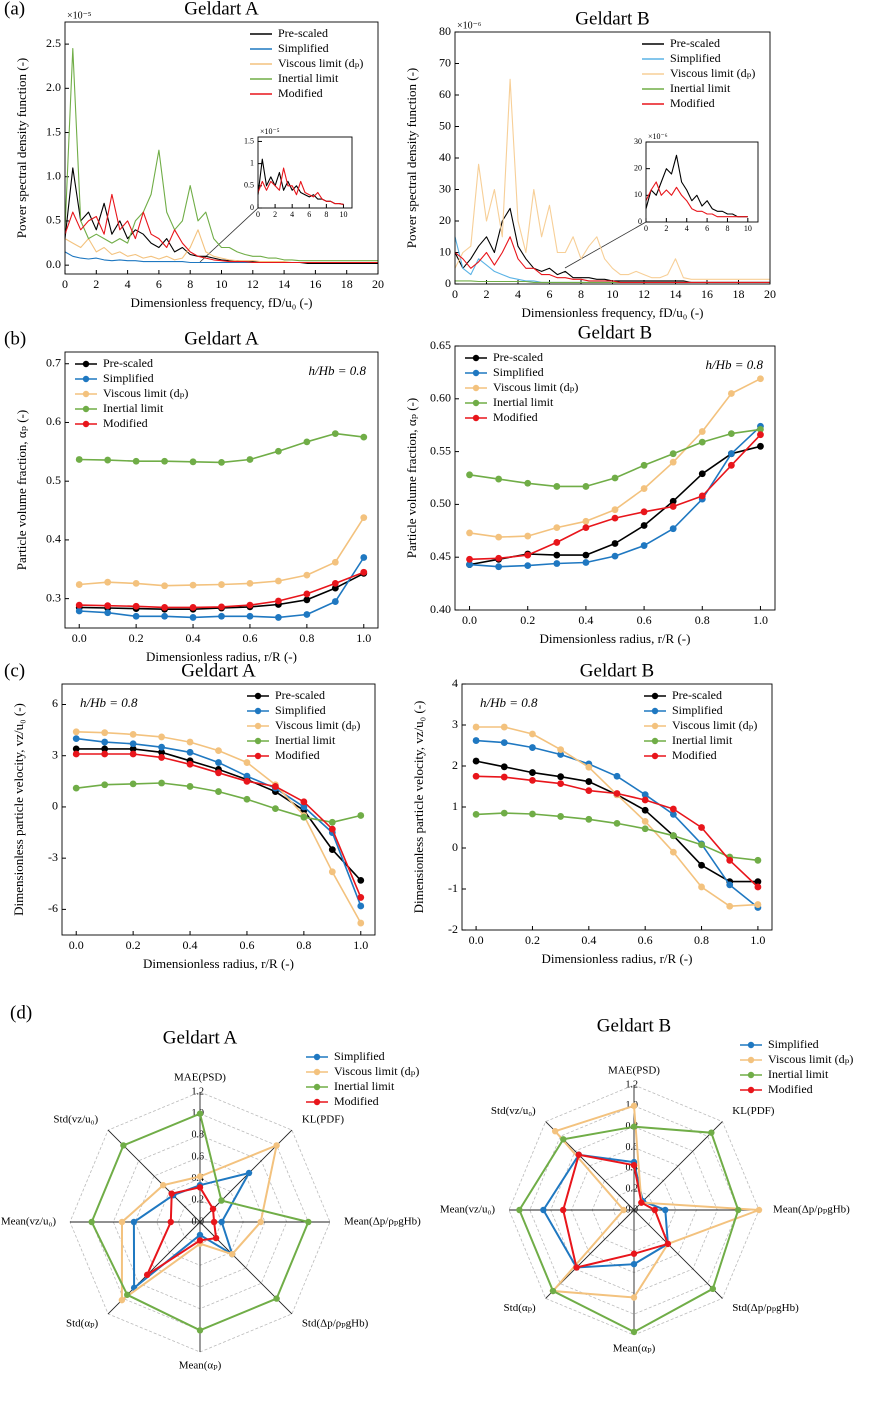 Image resolution: width=886 pixels, height=1418 pixels. Describe the element at coordinates (82, 1323) in the screenshot. I see `category-label: Std(αₚ)` at that location.